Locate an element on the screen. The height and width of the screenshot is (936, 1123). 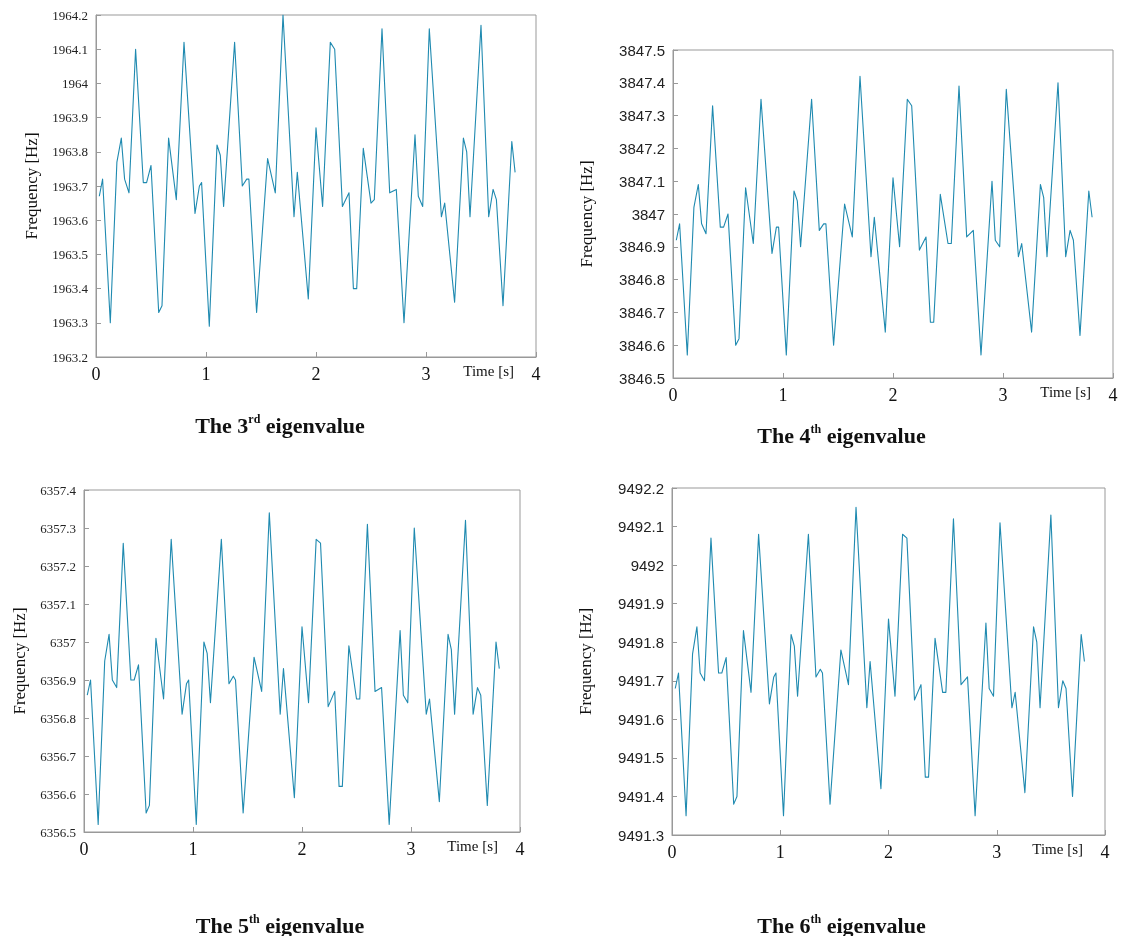
y-tick-label: 1963.8 is located at coordinates (70, 152).